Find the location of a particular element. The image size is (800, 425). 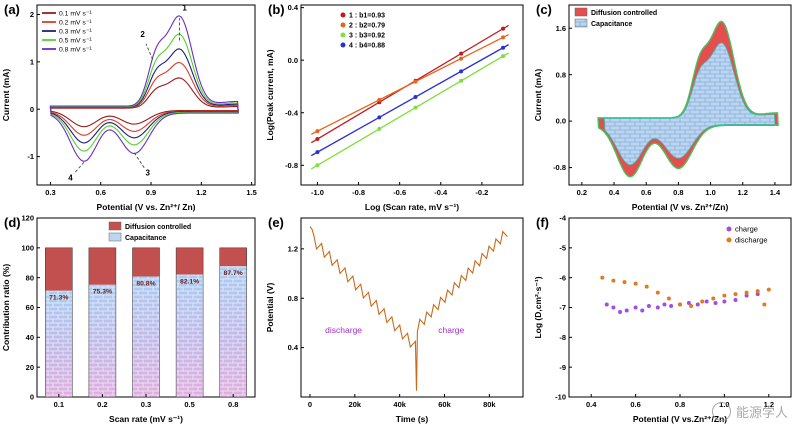

svg-text: -5 is located at coordinates (562, 247).